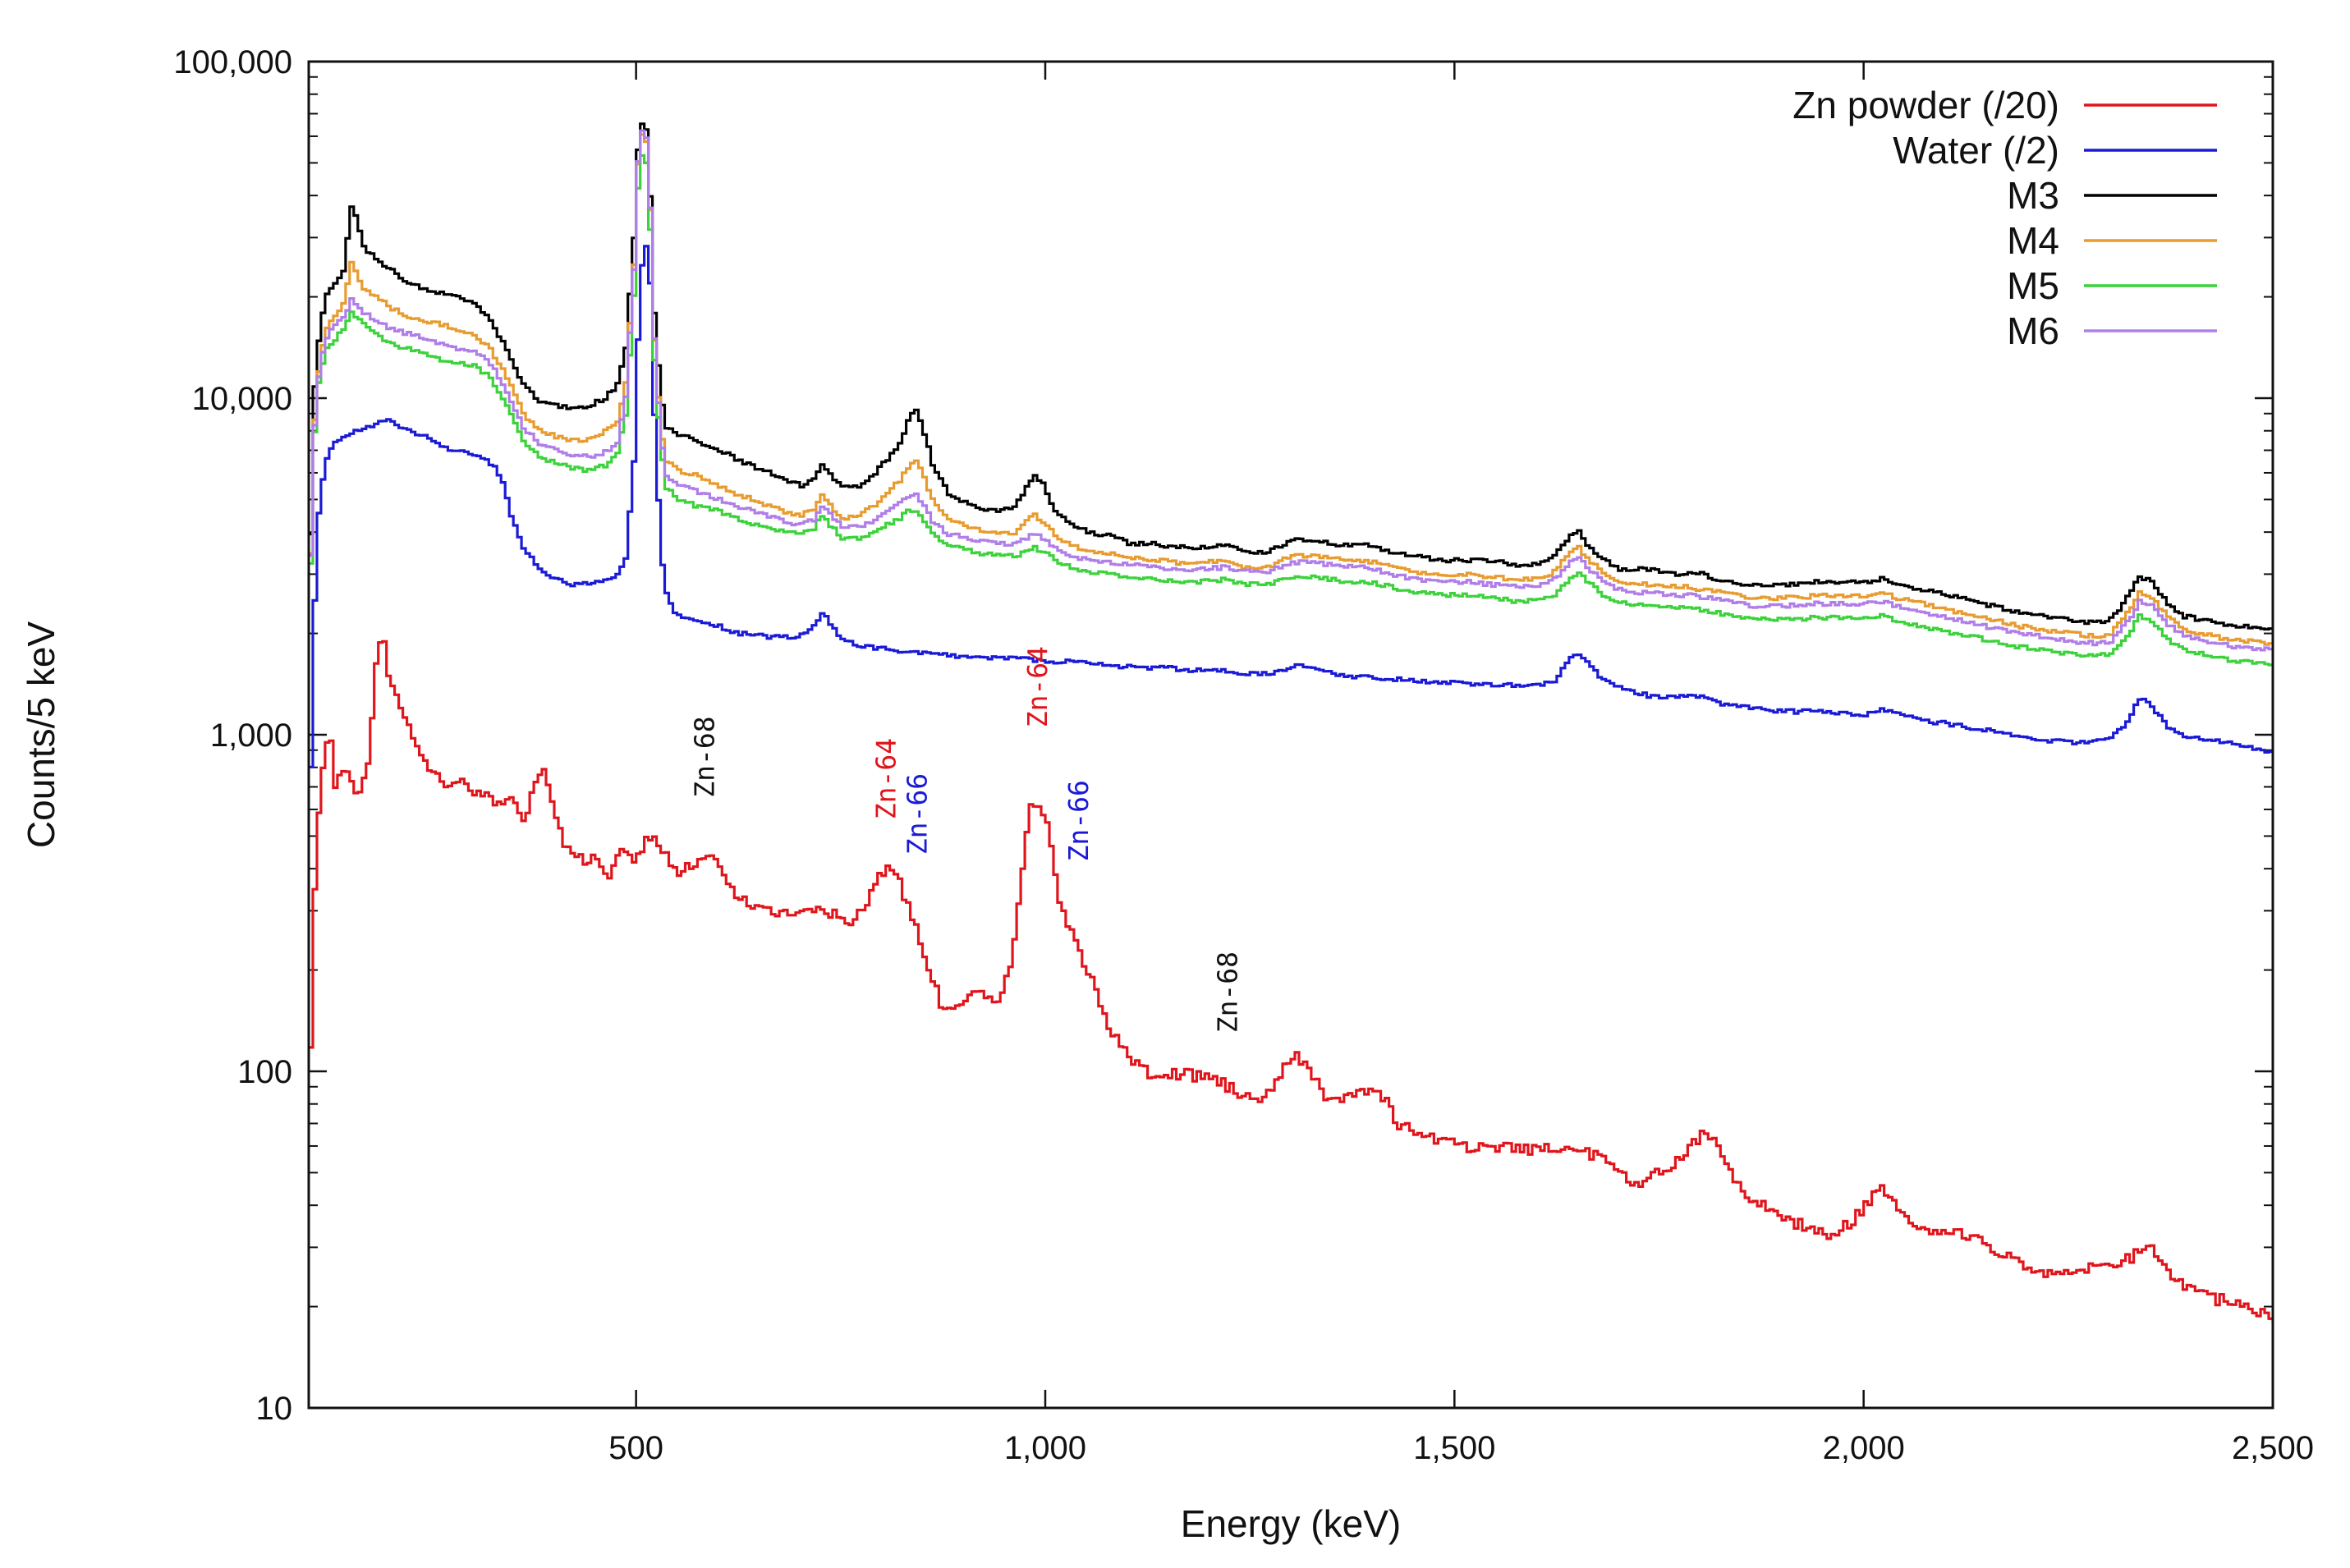 This screenshot has height=1568, width=2350. Describe the element at coordinates (635, 1448) in the screenshot. I see `x-tick-label: 500` at that location.